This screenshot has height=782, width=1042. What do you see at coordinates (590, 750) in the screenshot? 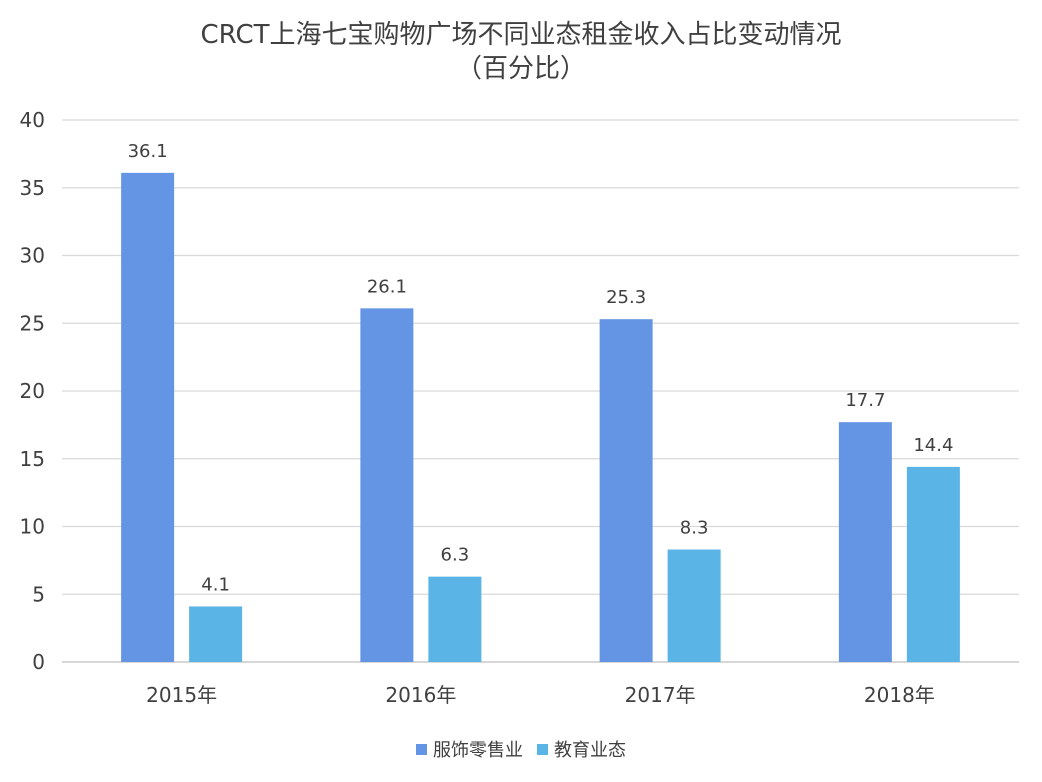
I see `legend-label-education: 教育业态` at bounding box center [590, 750].